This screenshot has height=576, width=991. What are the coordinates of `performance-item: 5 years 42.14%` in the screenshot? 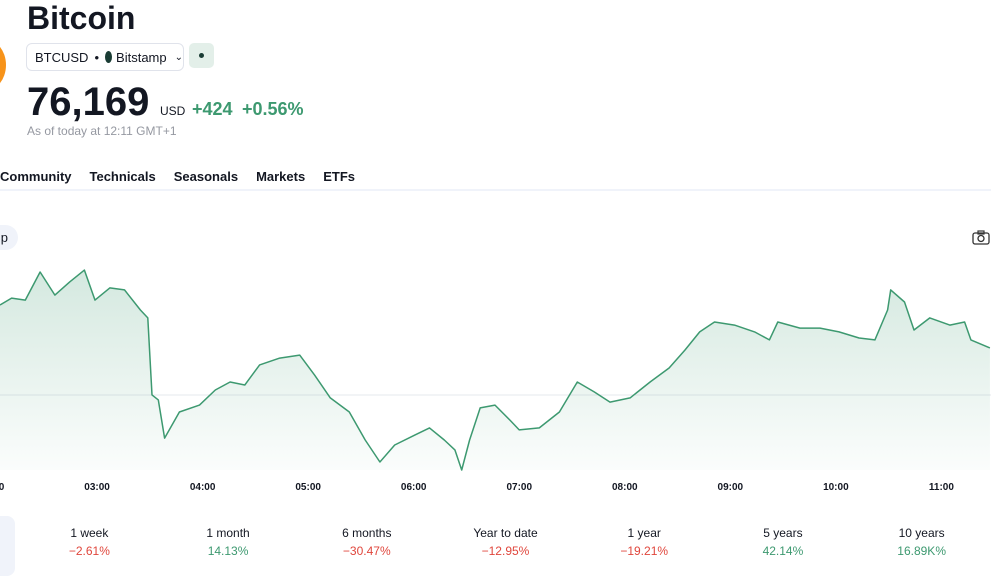 It's located at (783, 542).